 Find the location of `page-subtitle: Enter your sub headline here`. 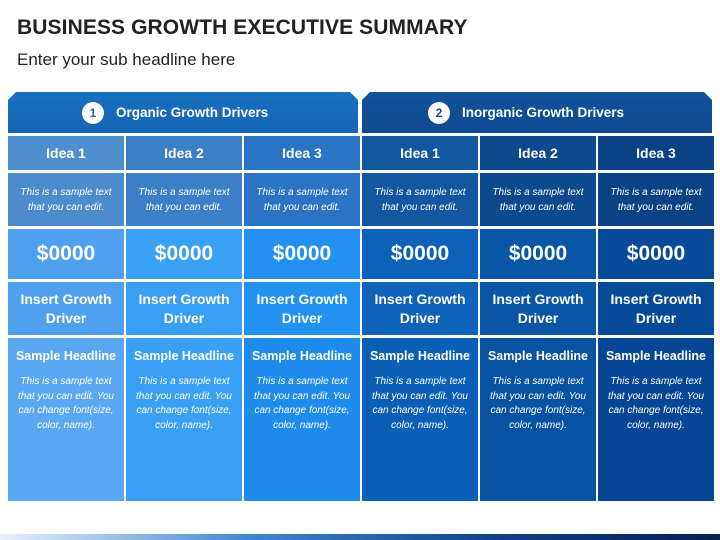

page-subtitle: Enter your sub headline here is located at coordinates (126, 59).